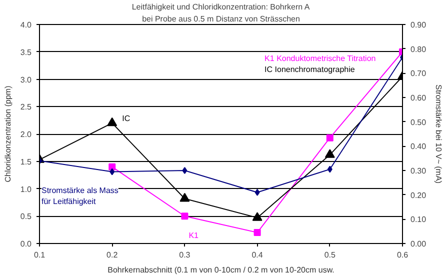 The width and height of the screenshot is (446, 277). What do you see at coordinates (185, 255) in the screenshot?
I see `x-tick-label: 0.3` at bounding box center [185, 255].